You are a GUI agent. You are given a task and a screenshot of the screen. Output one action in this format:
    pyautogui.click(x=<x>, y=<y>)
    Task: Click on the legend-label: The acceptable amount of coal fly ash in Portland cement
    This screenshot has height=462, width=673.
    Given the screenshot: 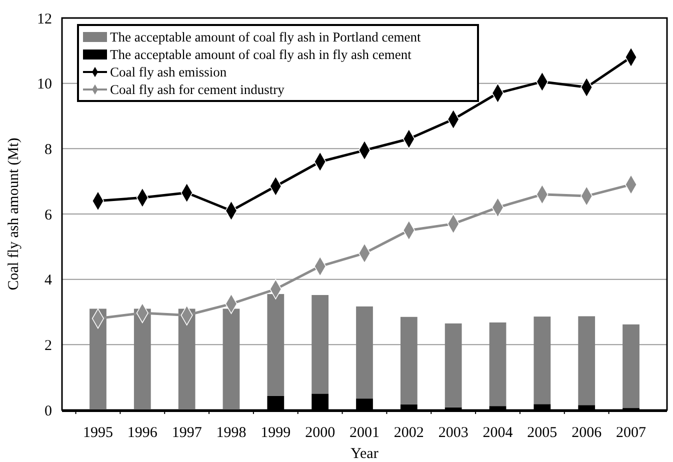 What is the action you would take?
    pyautogui.click(x=266, y=37)
    